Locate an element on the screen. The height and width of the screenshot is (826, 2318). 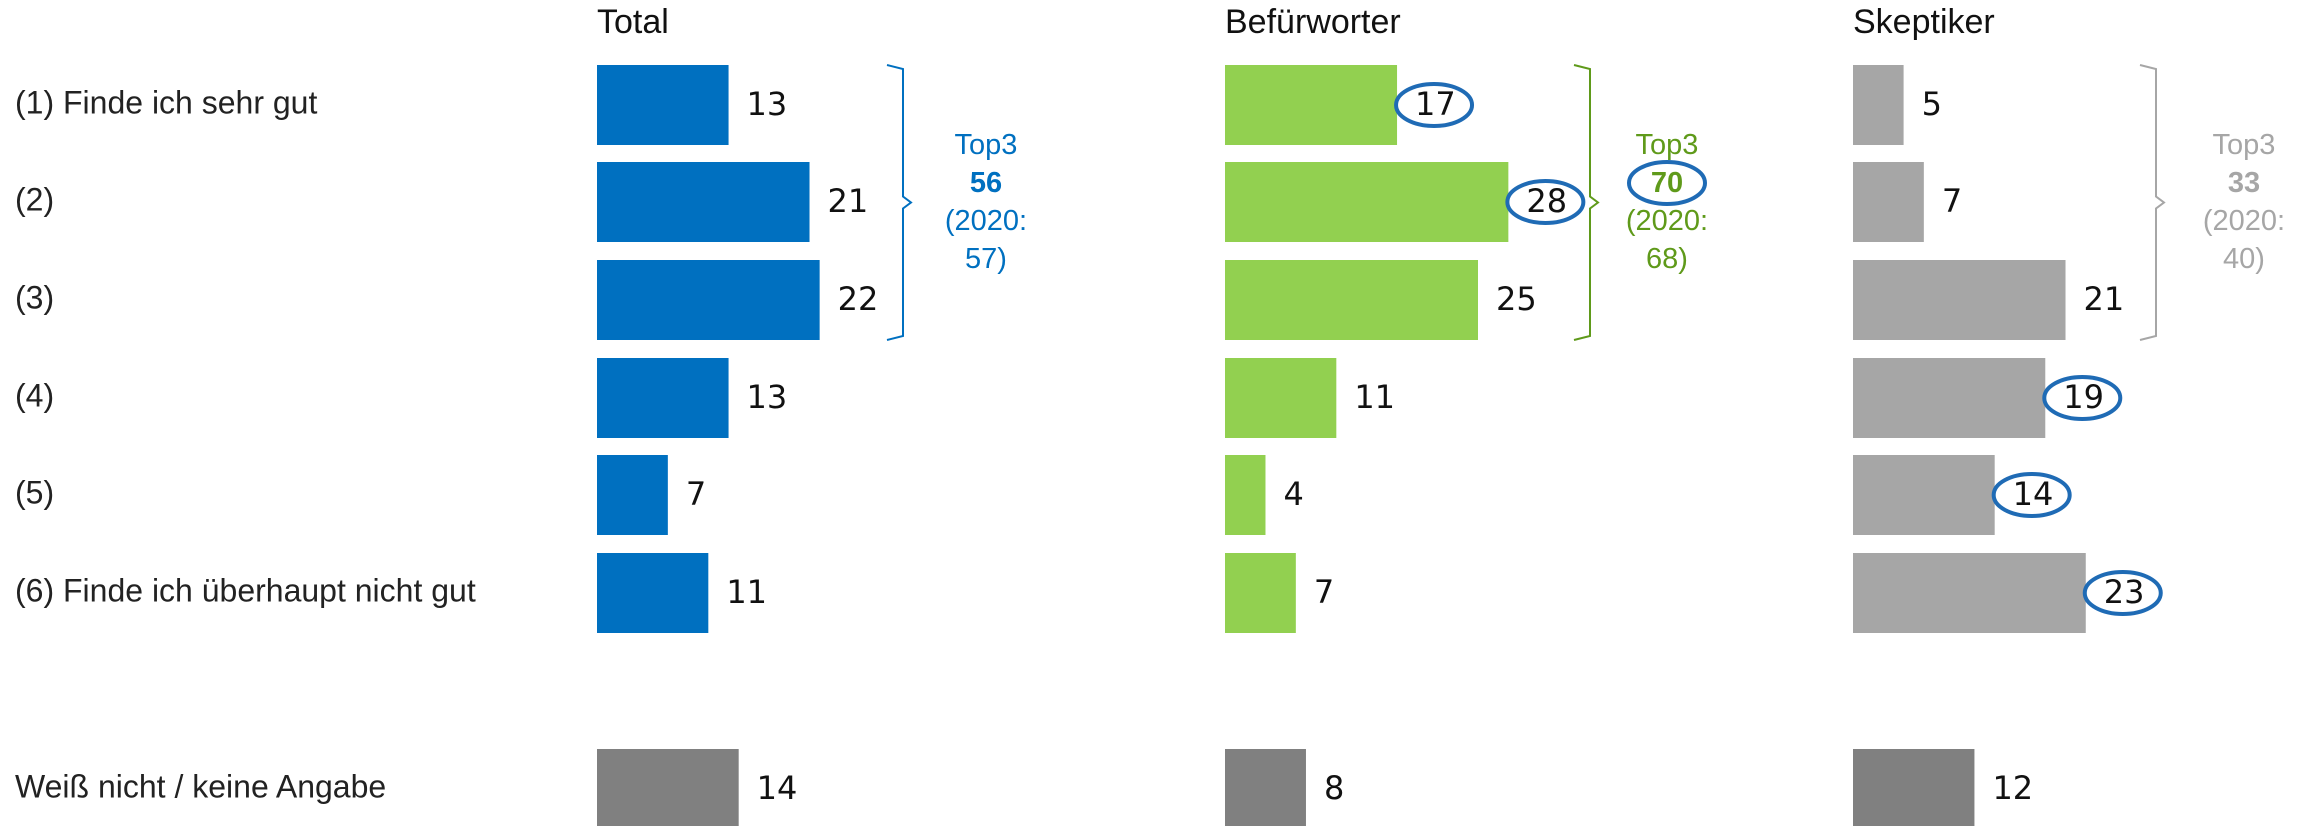
value-label: 4 is located at coordinates (1293, 494).